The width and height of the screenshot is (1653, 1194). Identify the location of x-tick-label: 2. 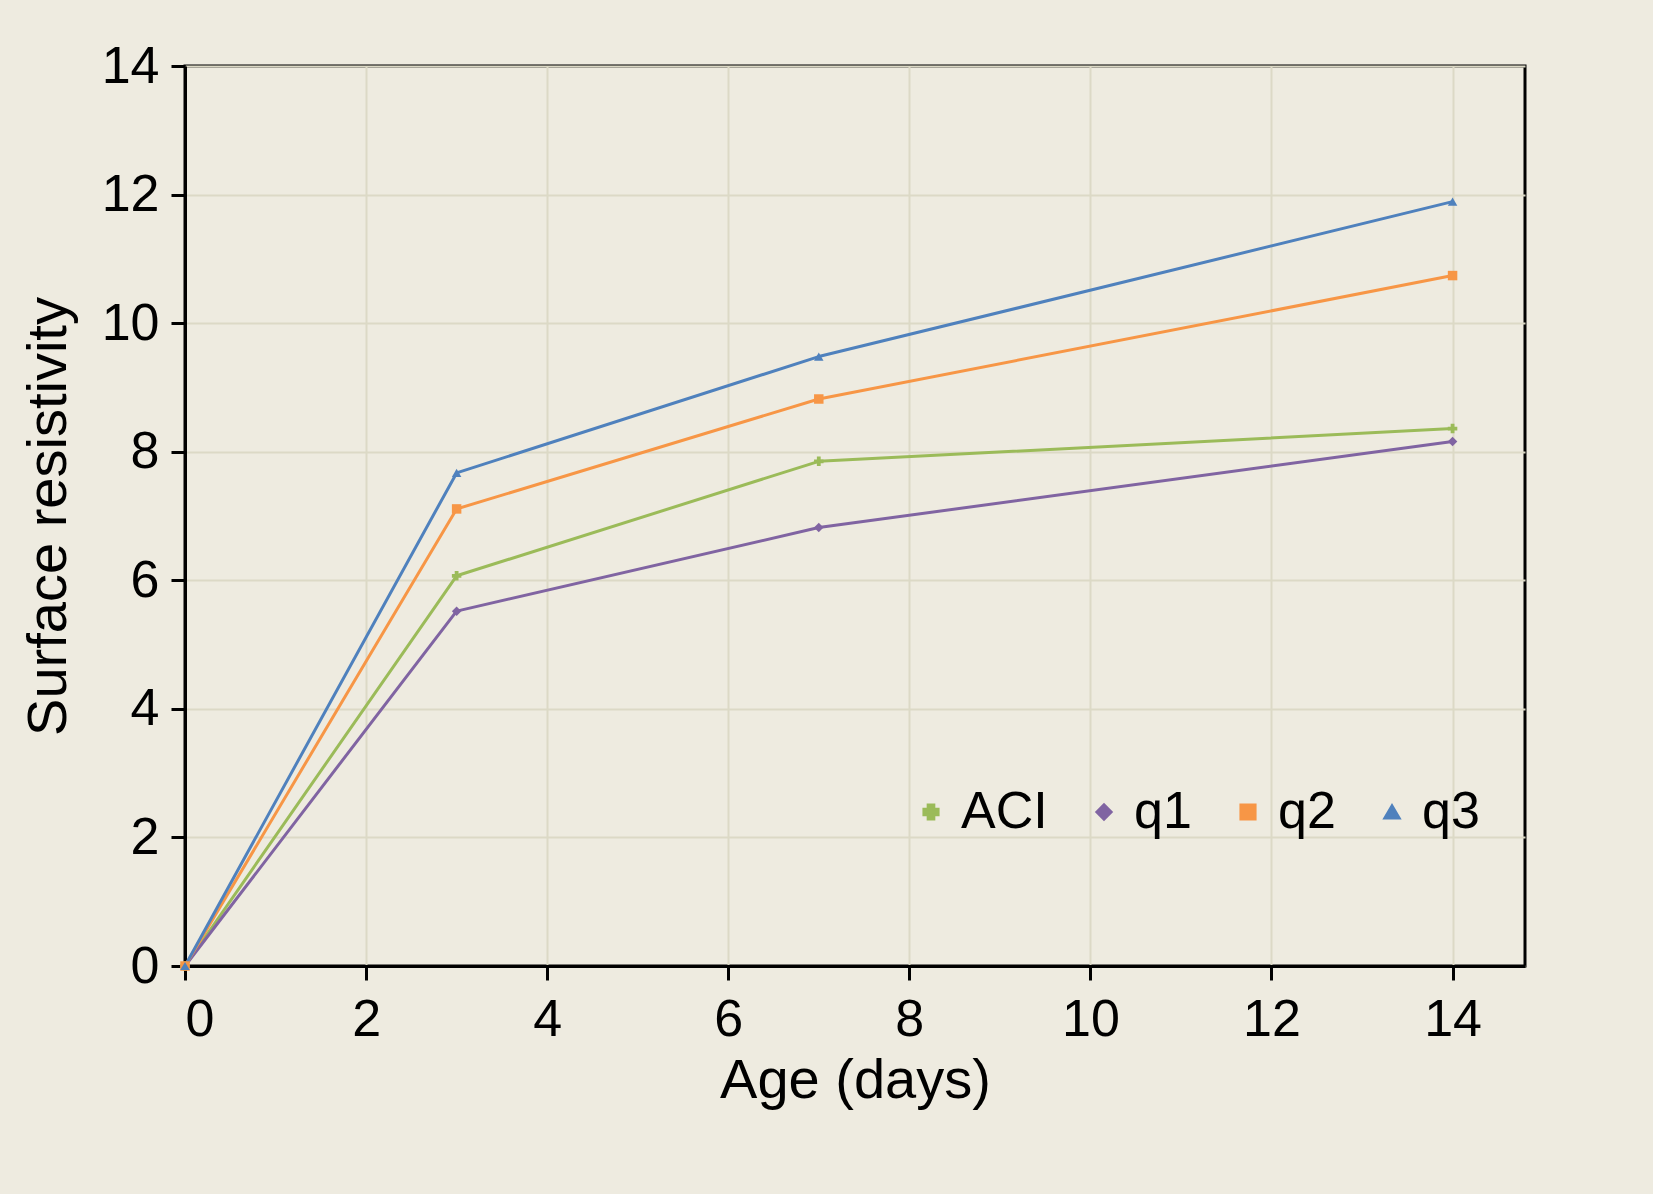
(367, 1017).